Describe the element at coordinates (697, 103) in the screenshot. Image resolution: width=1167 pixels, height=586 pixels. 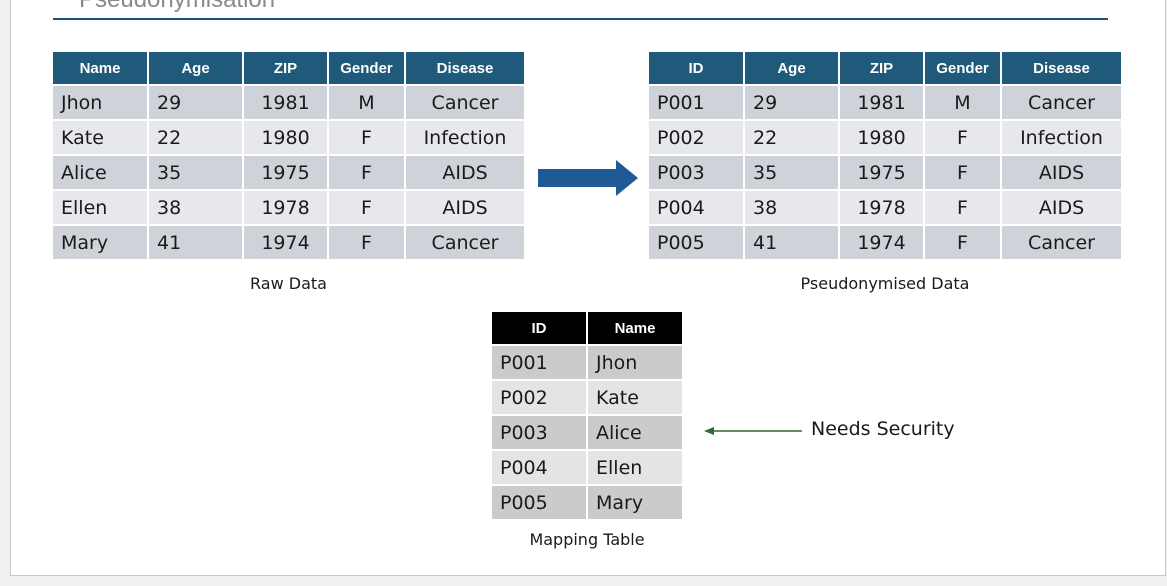
I see `pseudo-cell-id: P001` at that location.